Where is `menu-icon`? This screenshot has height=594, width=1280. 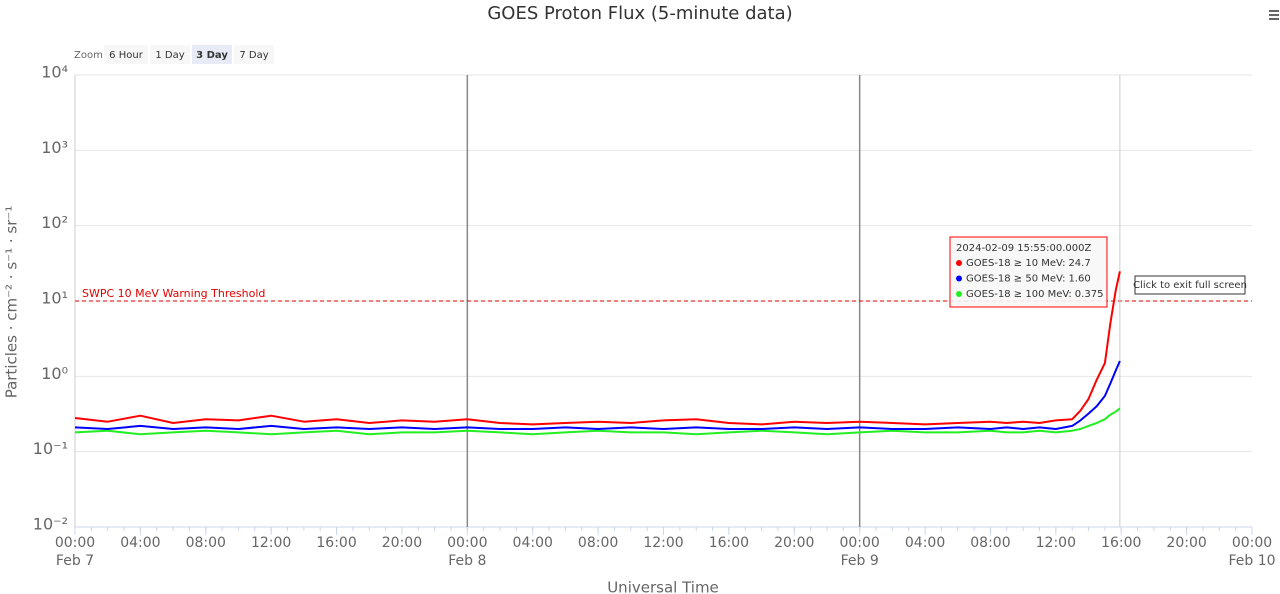 menu-icon is located at coordinates (1274, 15).